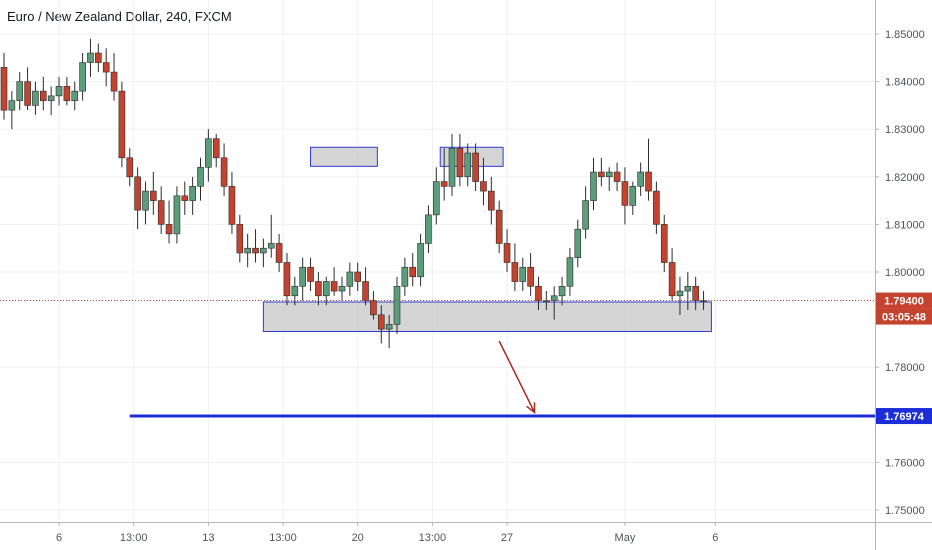  What do you see at coordinates (905, 83) in the screenshot?
I see `y-tick-label: 1.84000` at bounding box center [905, 83].